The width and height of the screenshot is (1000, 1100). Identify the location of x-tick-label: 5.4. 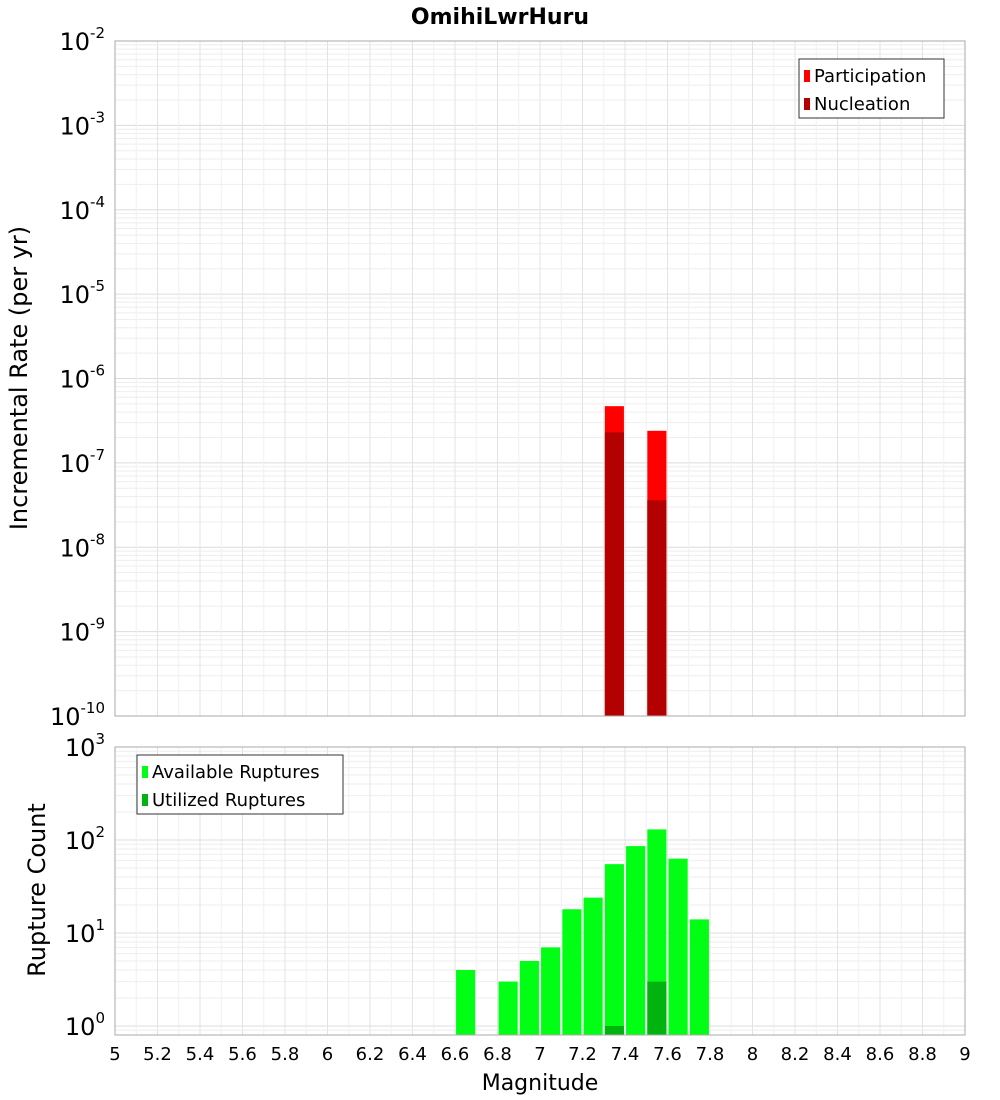
(200, 1054).